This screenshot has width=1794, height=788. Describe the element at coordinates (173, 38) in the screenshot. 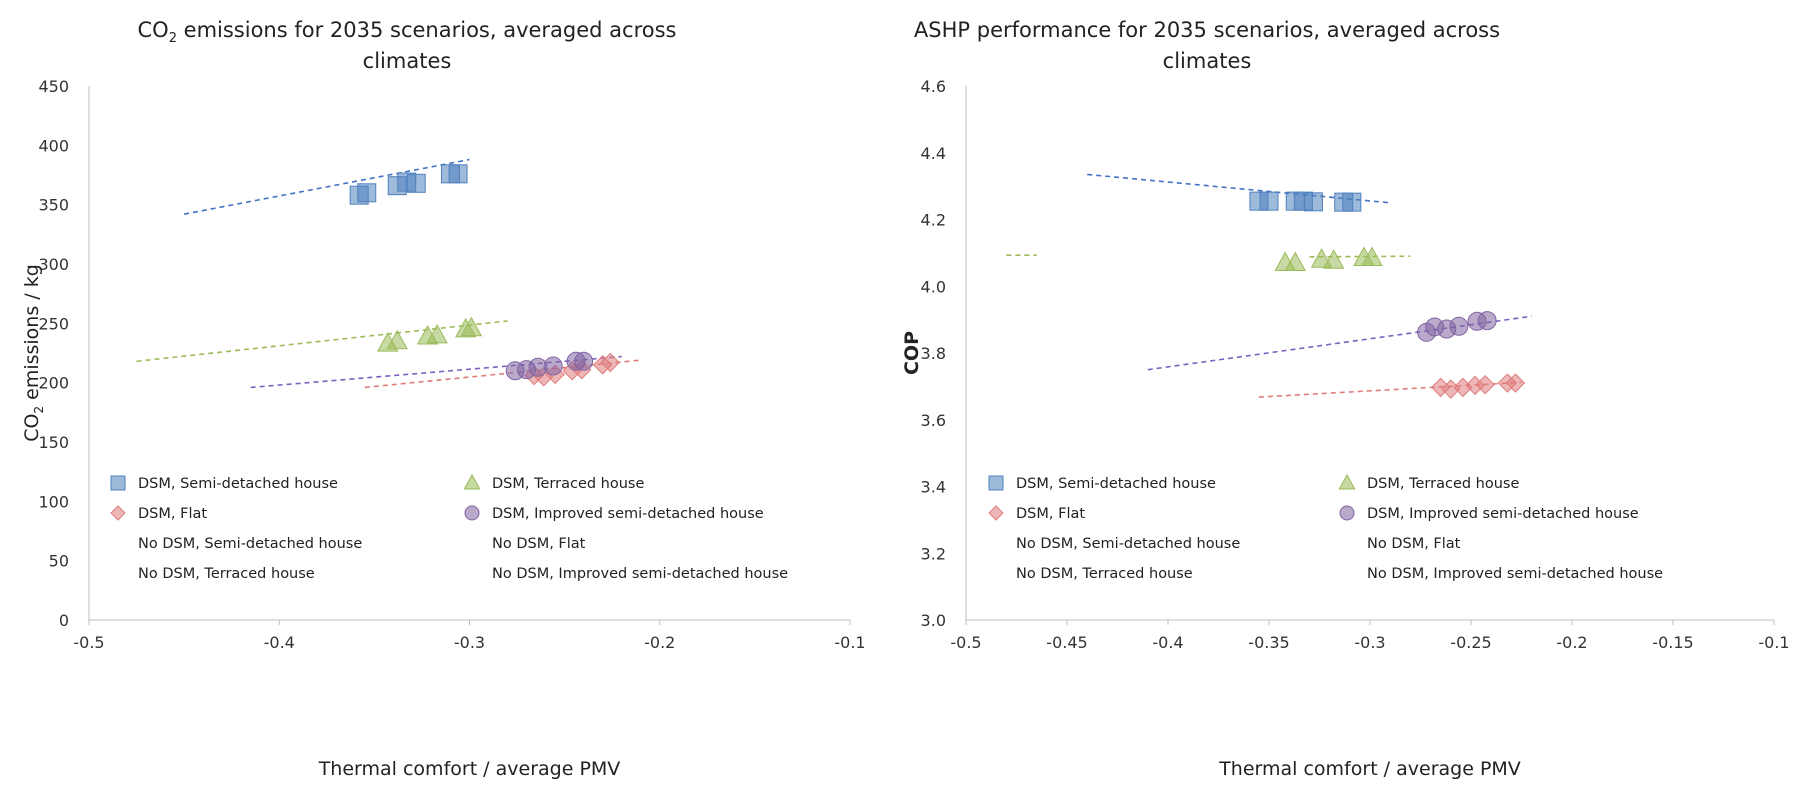

I see `chart-title-subscript: 2` at that location.